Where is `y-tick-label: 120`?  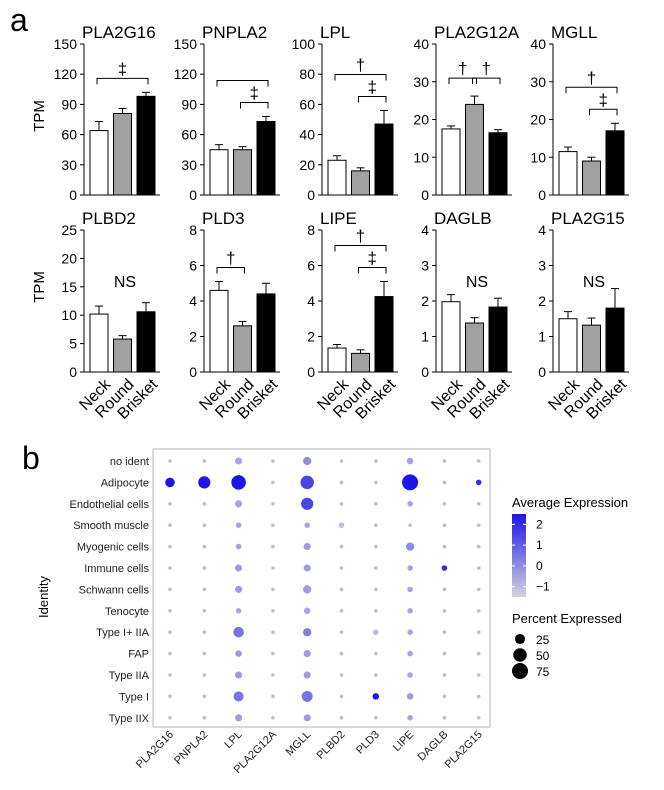
y-tick-label: 120 is located at coordinates (66, 74).